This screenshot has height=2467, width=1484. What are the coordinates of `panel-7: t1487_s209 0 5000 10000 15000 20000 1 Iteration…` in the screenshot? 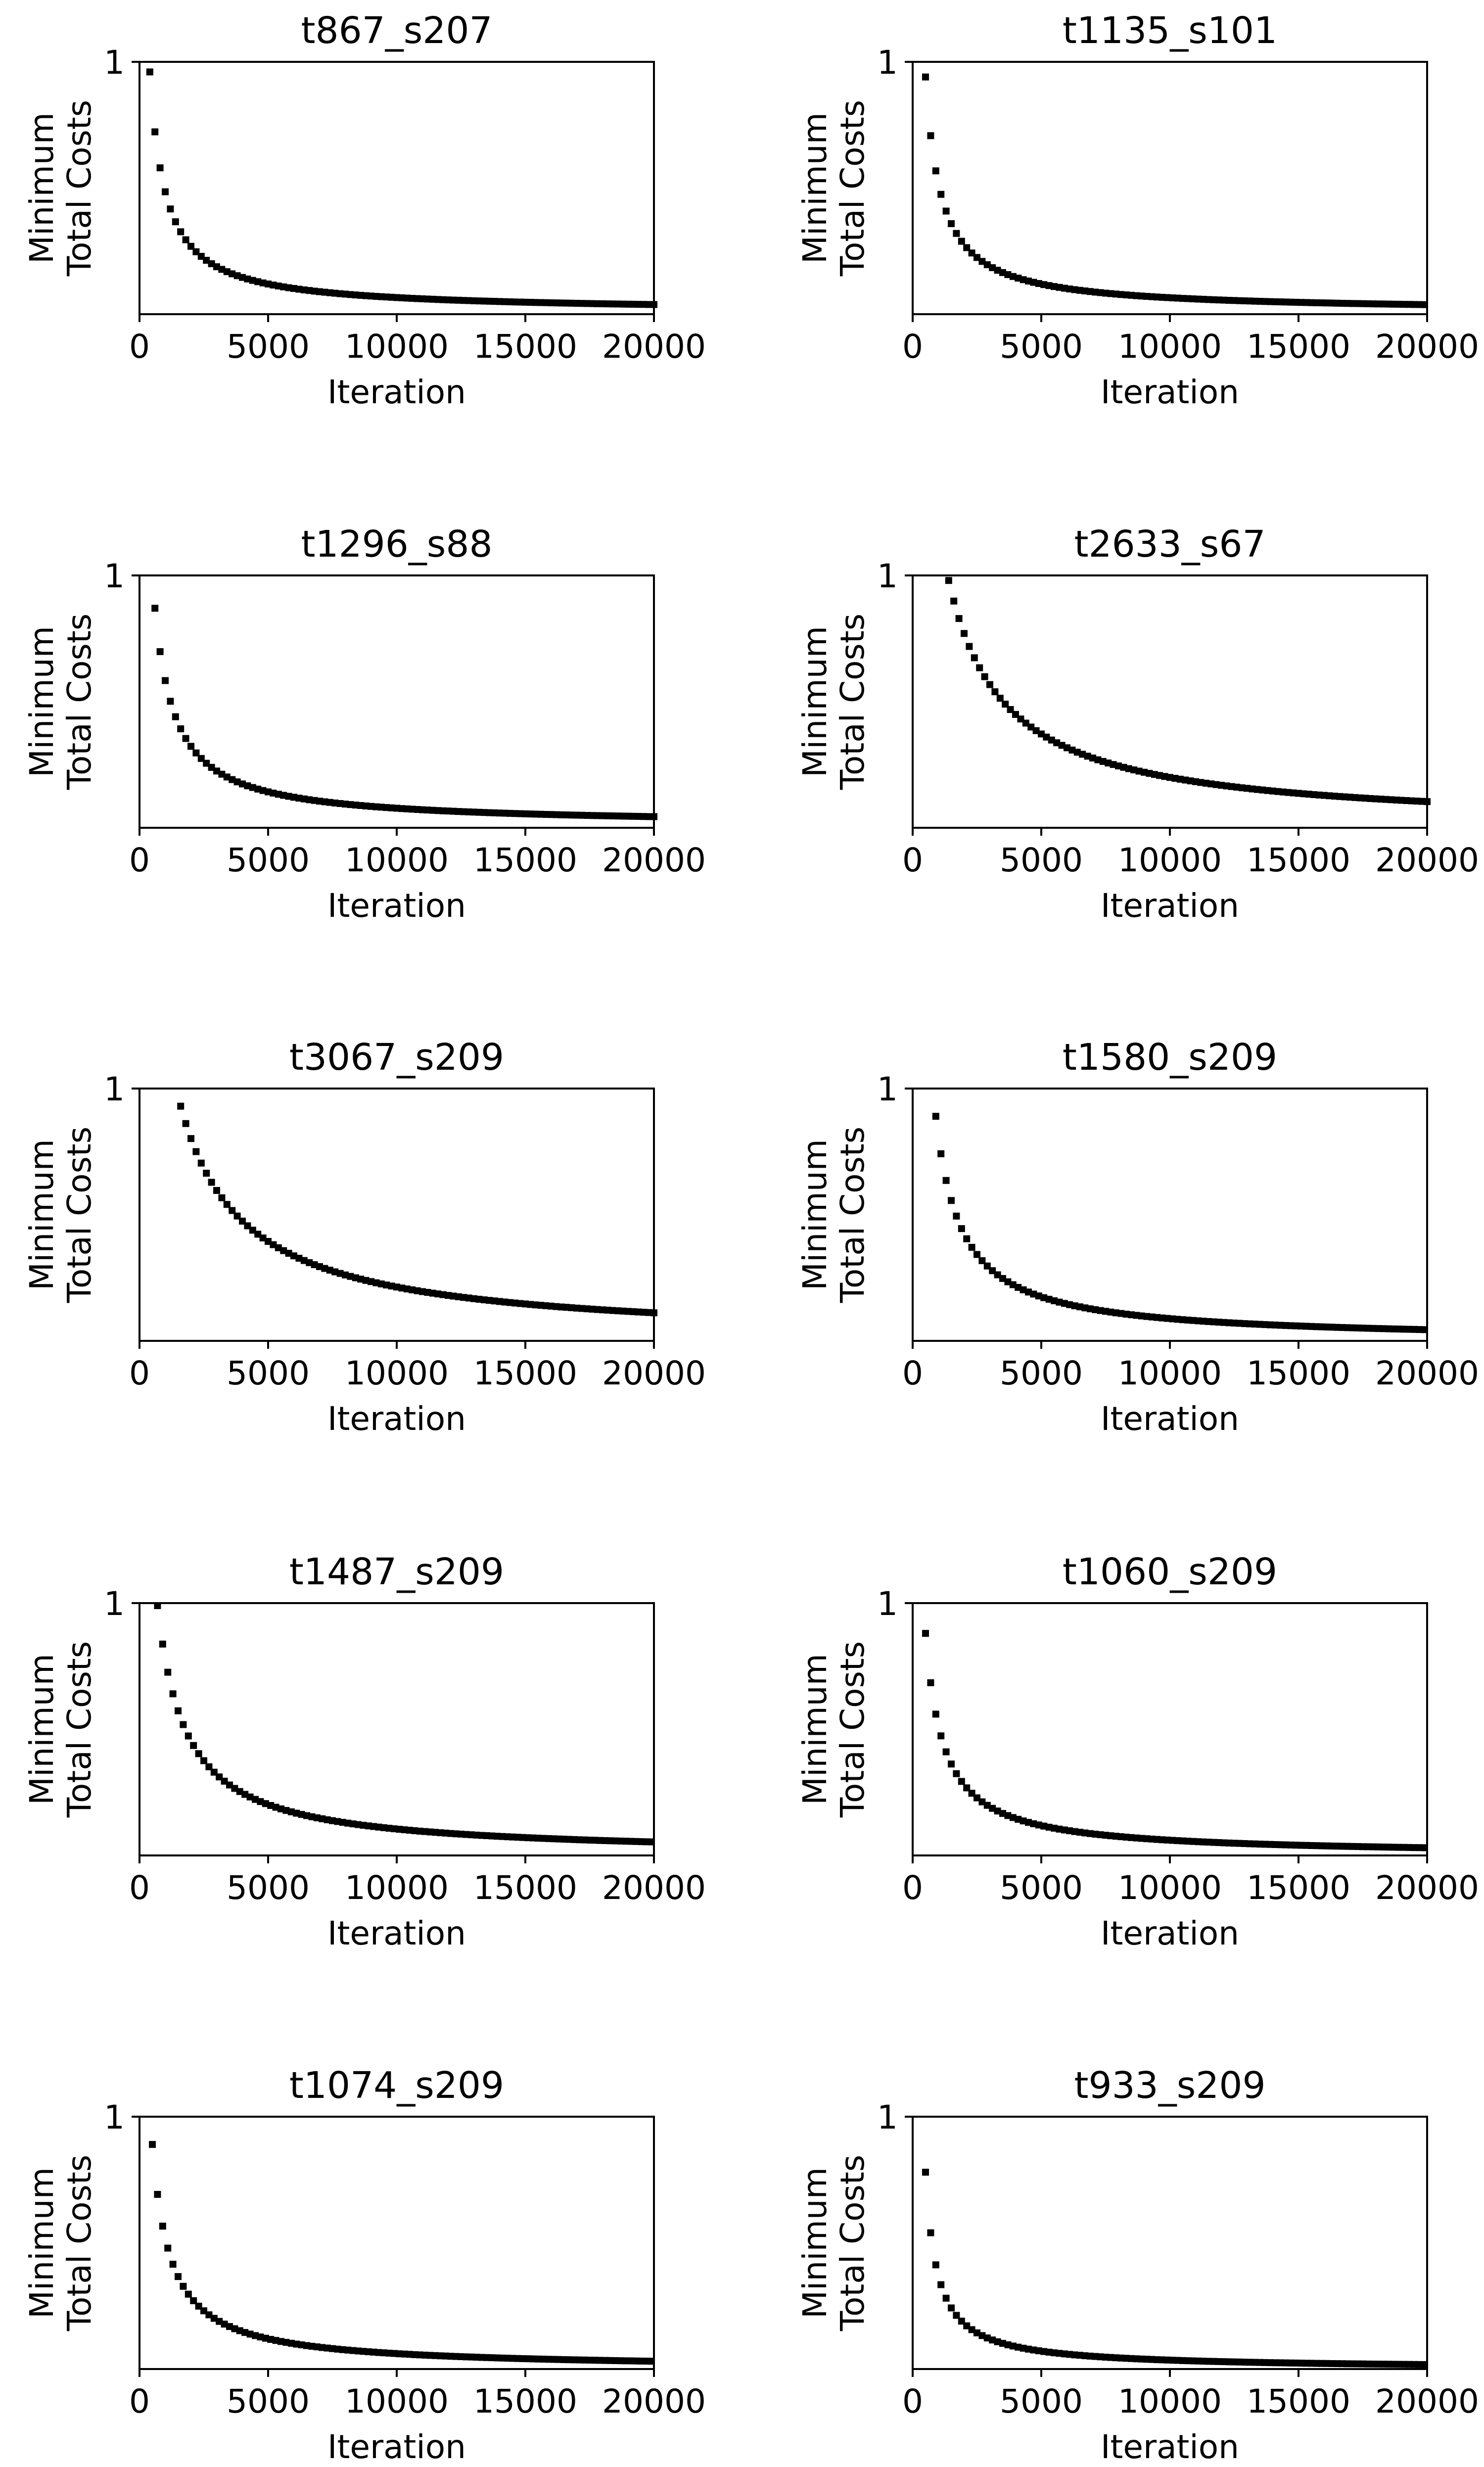 It's located at (364, 1751).